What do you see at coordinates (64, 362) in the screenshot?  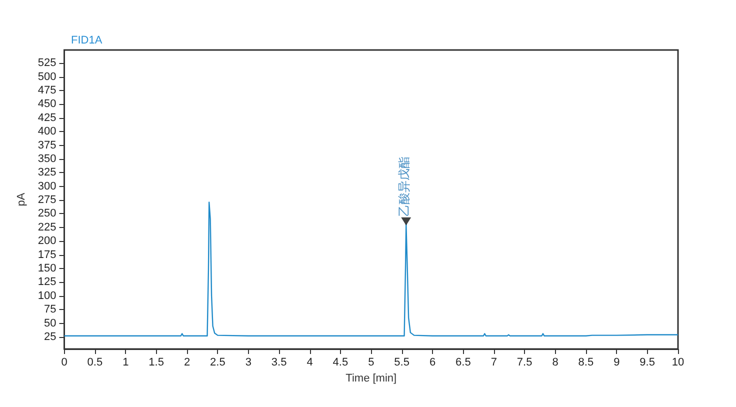 I see `x-tick-label: 0` at bounding box center [64, 362].